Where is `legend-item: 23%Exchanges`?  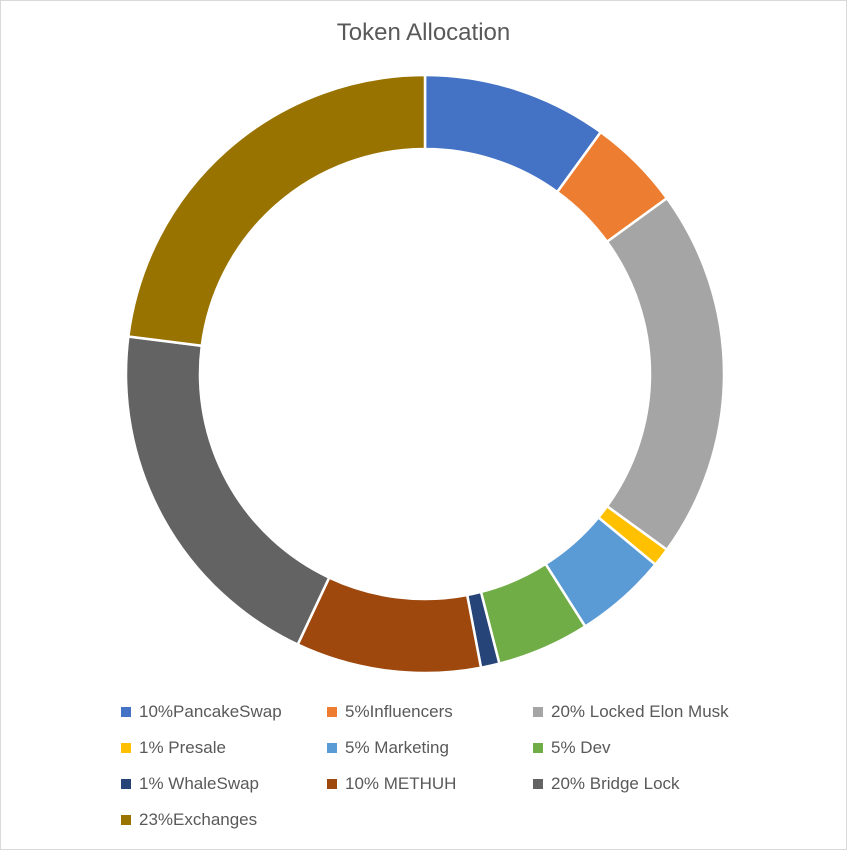
legend-item: 23%Exchanges is located at coordinates (224, 820).